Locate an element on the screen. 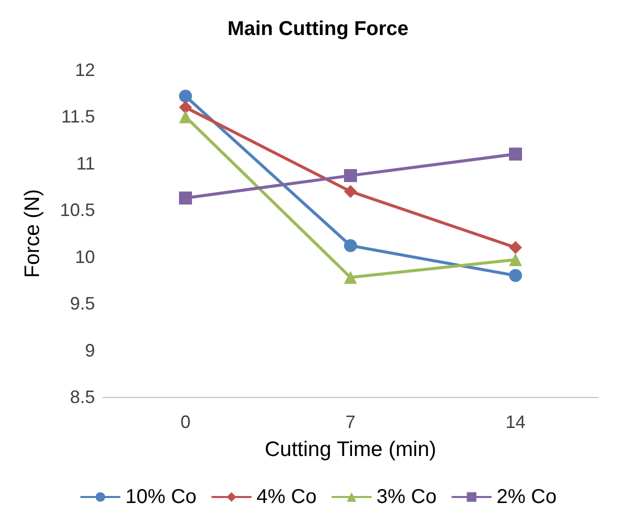  y-tick-label: 8.5 is located at coordinates (82, 397).